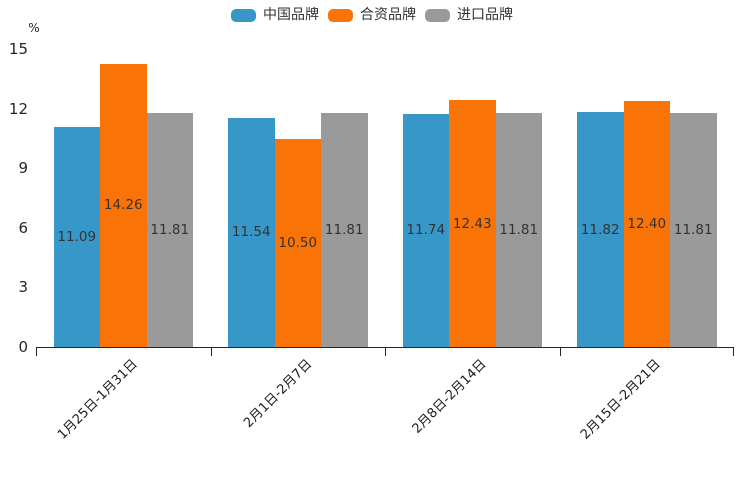 The image size is (744, 496). What do you see at coordinates (23, 347) in the screenshot?
I see `y-tick-label: 0` at bounding box center [23, 347].